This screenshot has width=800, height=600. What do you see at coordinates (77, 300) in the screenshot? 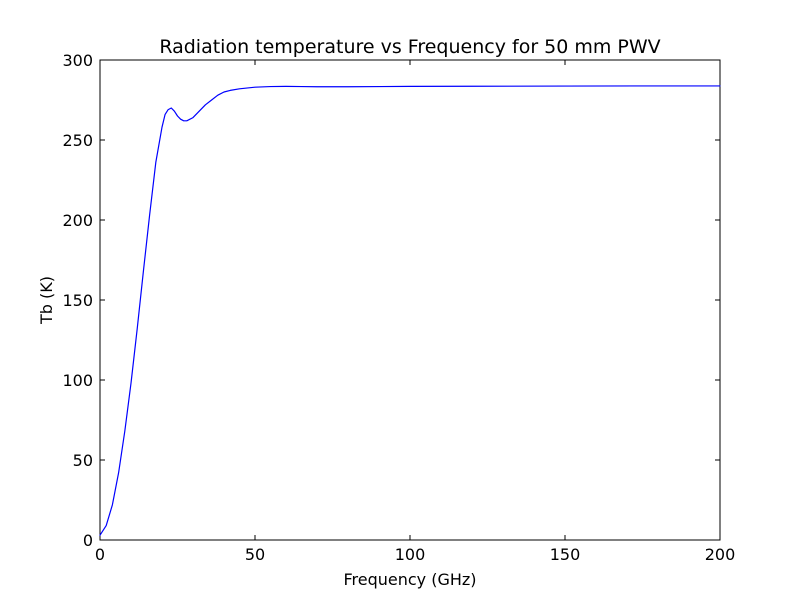
I see `y-tick-label: 150` at bounding box center [77, 300].